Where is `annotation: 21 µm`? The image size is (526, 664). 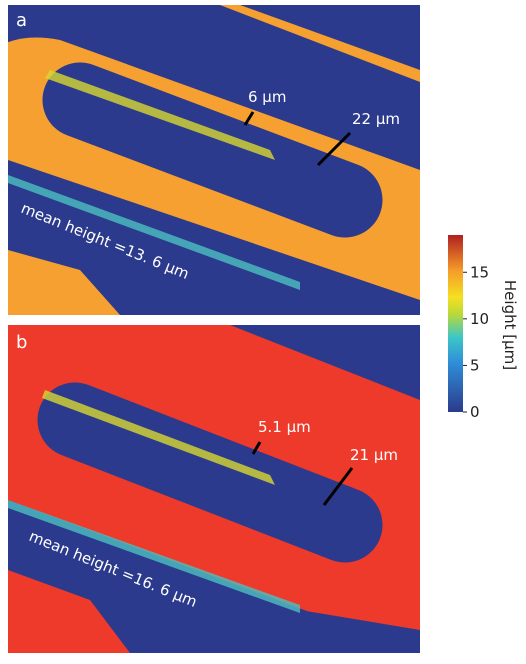
annotation: 21 µm is located at coordinates (374, 455).